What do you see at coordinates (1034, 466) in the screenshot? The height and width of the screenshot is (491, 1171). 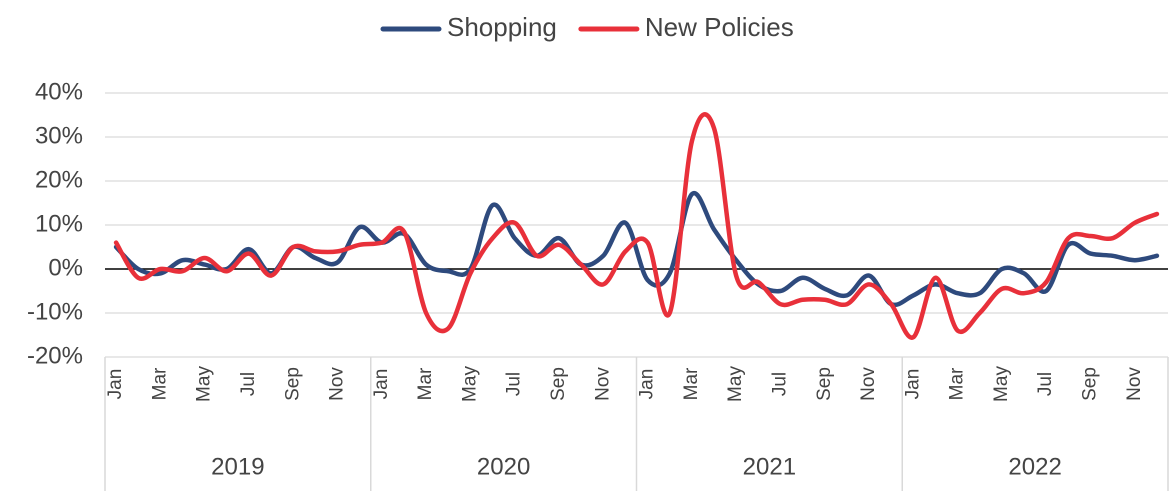 I see `group-label: 2022` at bounding box center [1034, 466].